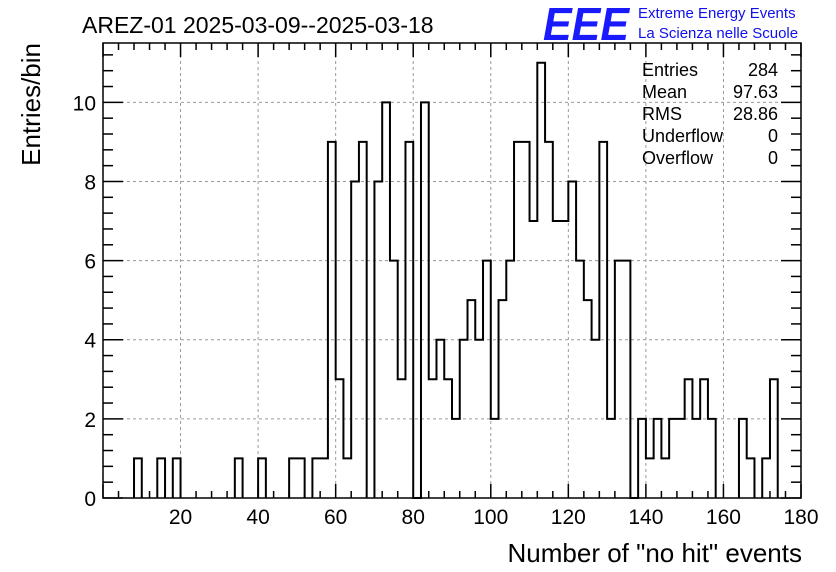 This screenshot has width=836, height=572. What do you see at coordinates (413, 517) in the screenshot?
I see `x-tick-label: 80` at bounding box center [413, 517].